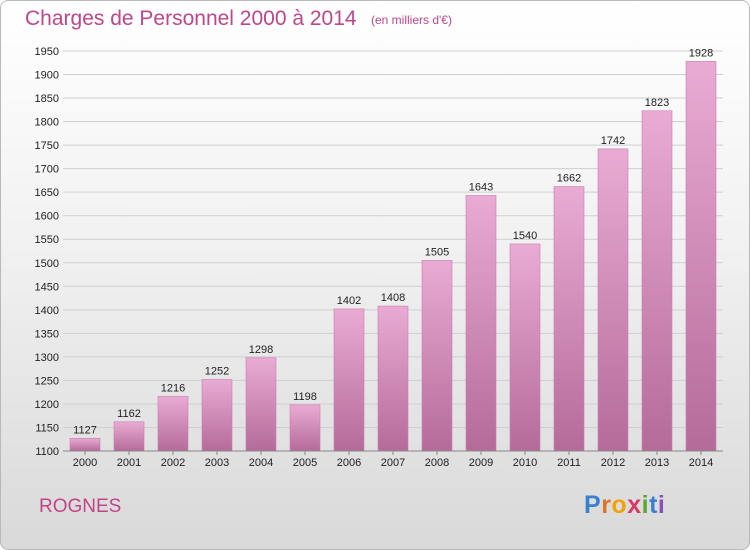  Describe the element at coordinates (701, 53) in the screenshot. I see `bar-value-label: 1928` at that location.